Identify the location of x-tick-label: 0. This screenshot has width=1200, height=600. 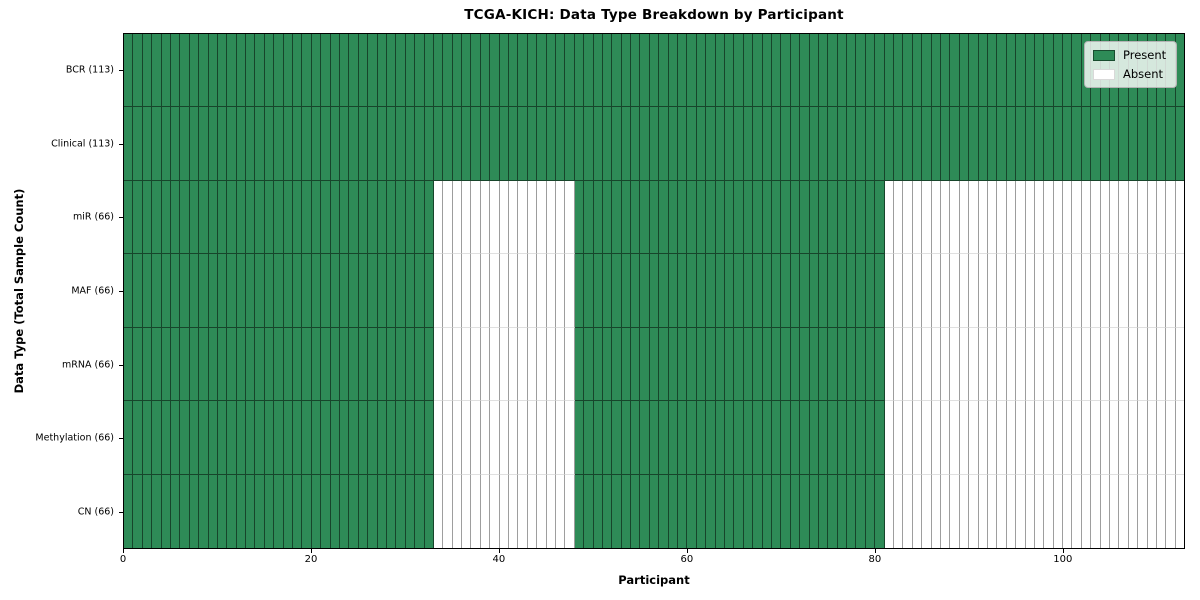
(123, 559).